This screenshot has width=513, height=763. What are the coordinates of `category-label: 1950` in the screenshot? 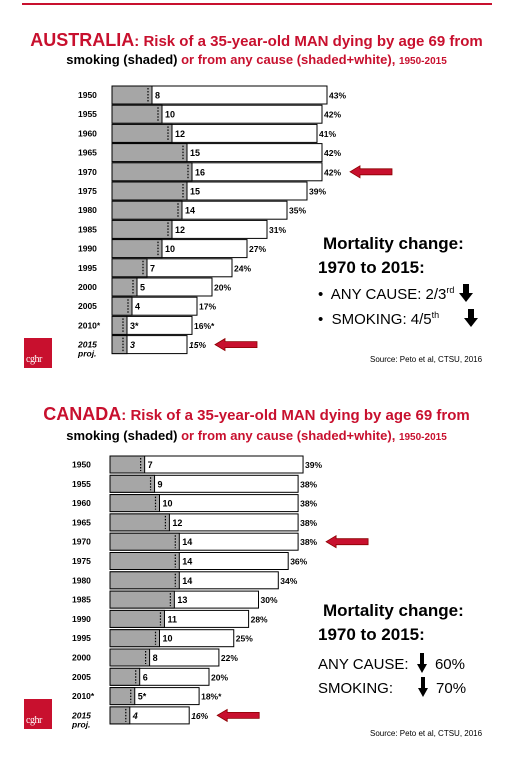 It's located at (87, 95).